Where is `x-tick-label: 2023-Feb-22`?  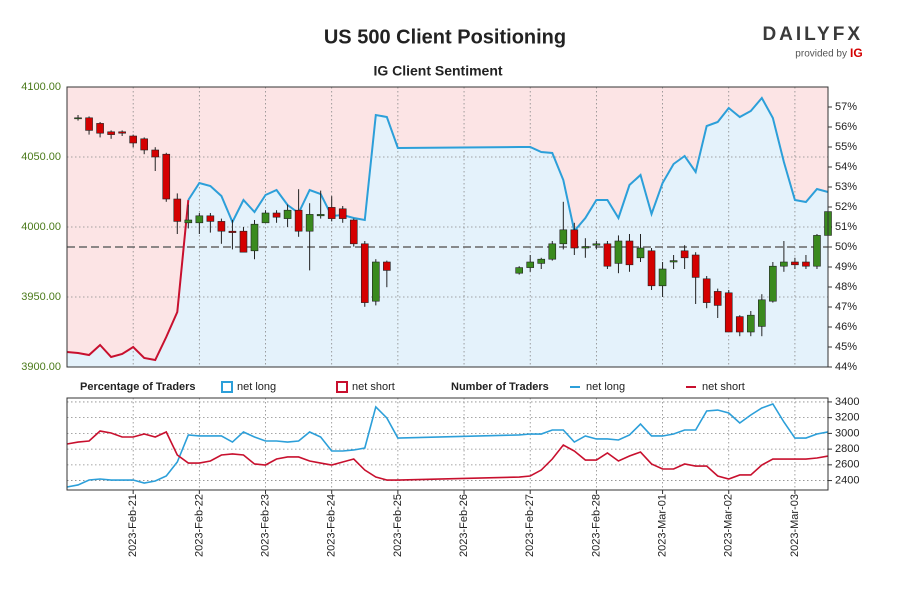
x-tick-label: 2023-Feb-22 is located at coordinates (199, 525).